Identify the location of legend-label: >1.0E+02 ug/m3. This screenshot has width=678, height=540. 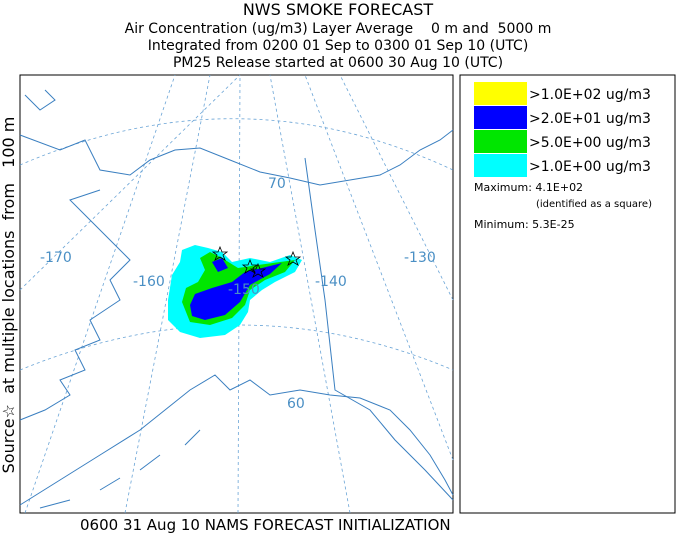
(590, 95).